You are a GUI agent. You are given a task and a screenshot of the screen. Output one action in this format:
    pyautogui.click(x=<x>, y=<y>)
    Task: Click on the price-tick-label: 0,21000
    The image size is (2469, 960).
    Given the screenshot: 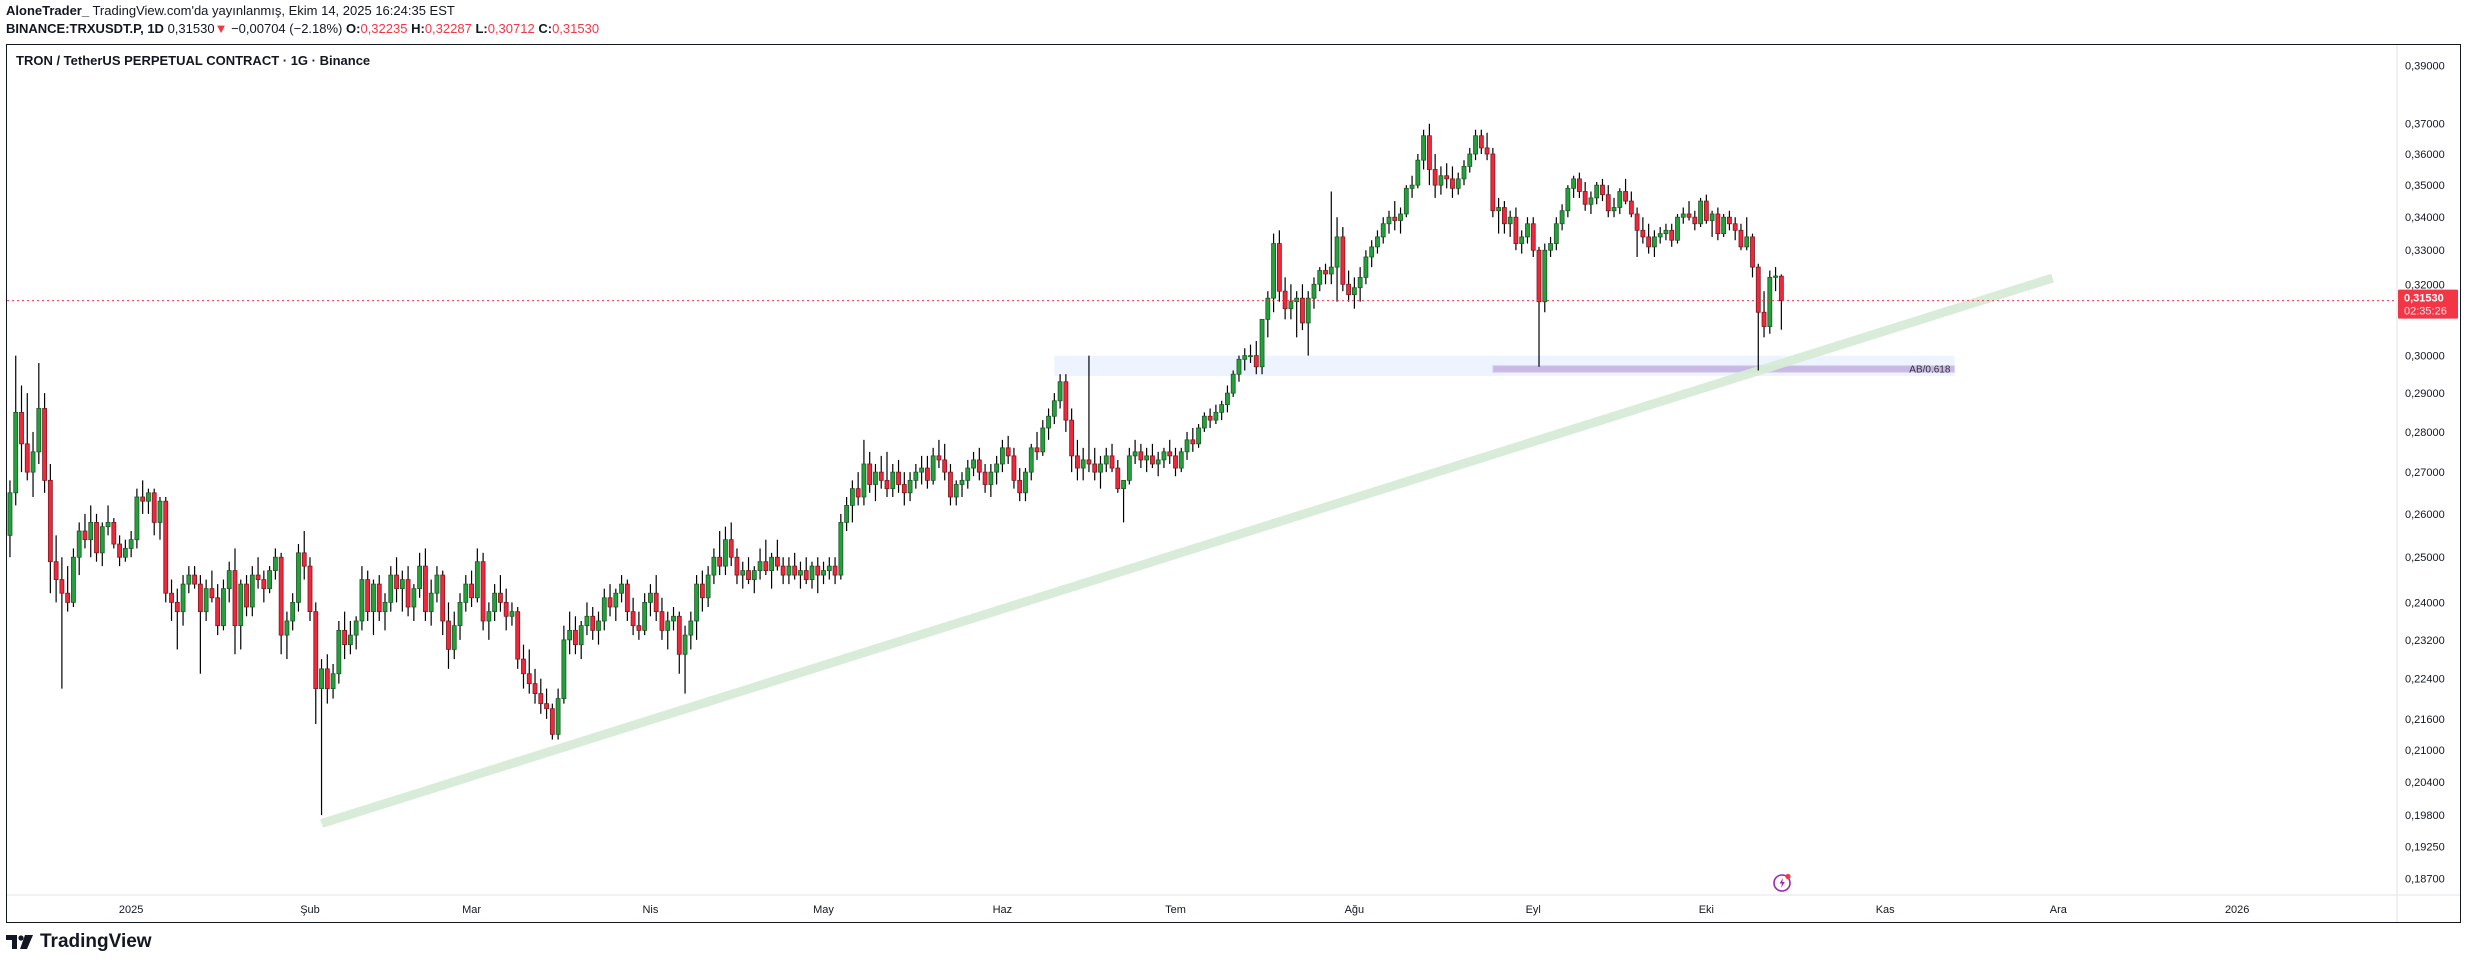 What is the action you would take?
    pyautogui.click(x=2425, y=751)
    